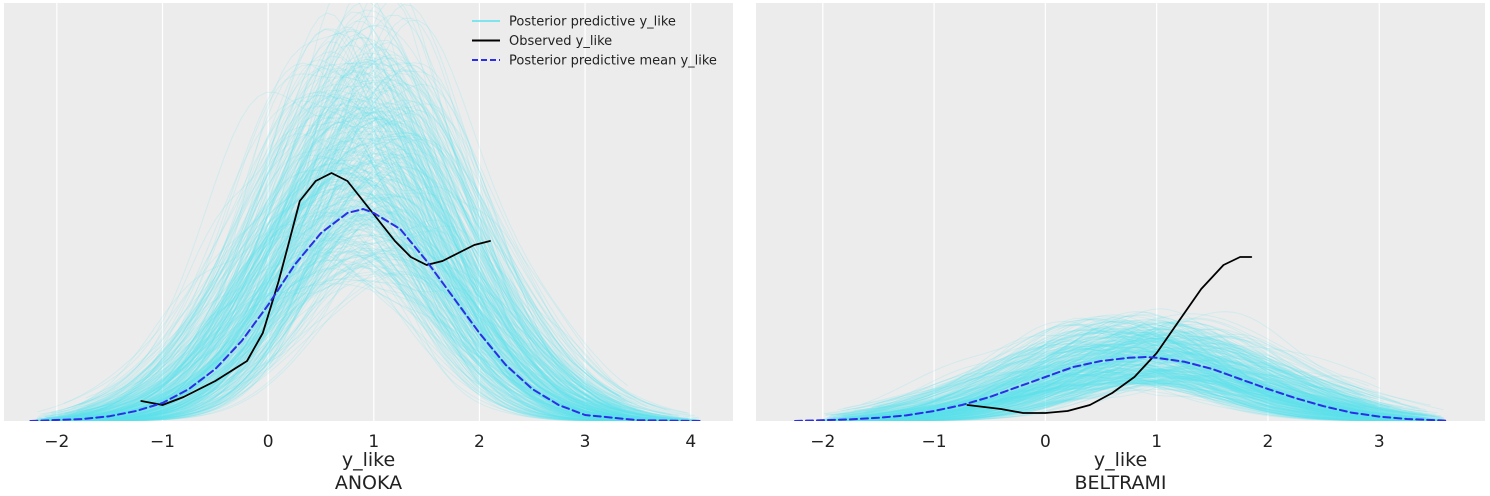  What do you see at coordinates (613, 61) in the screenshot?
I see `legend-label-mean: Posterior predictive mean y_like` at bounding box center [613, 61].